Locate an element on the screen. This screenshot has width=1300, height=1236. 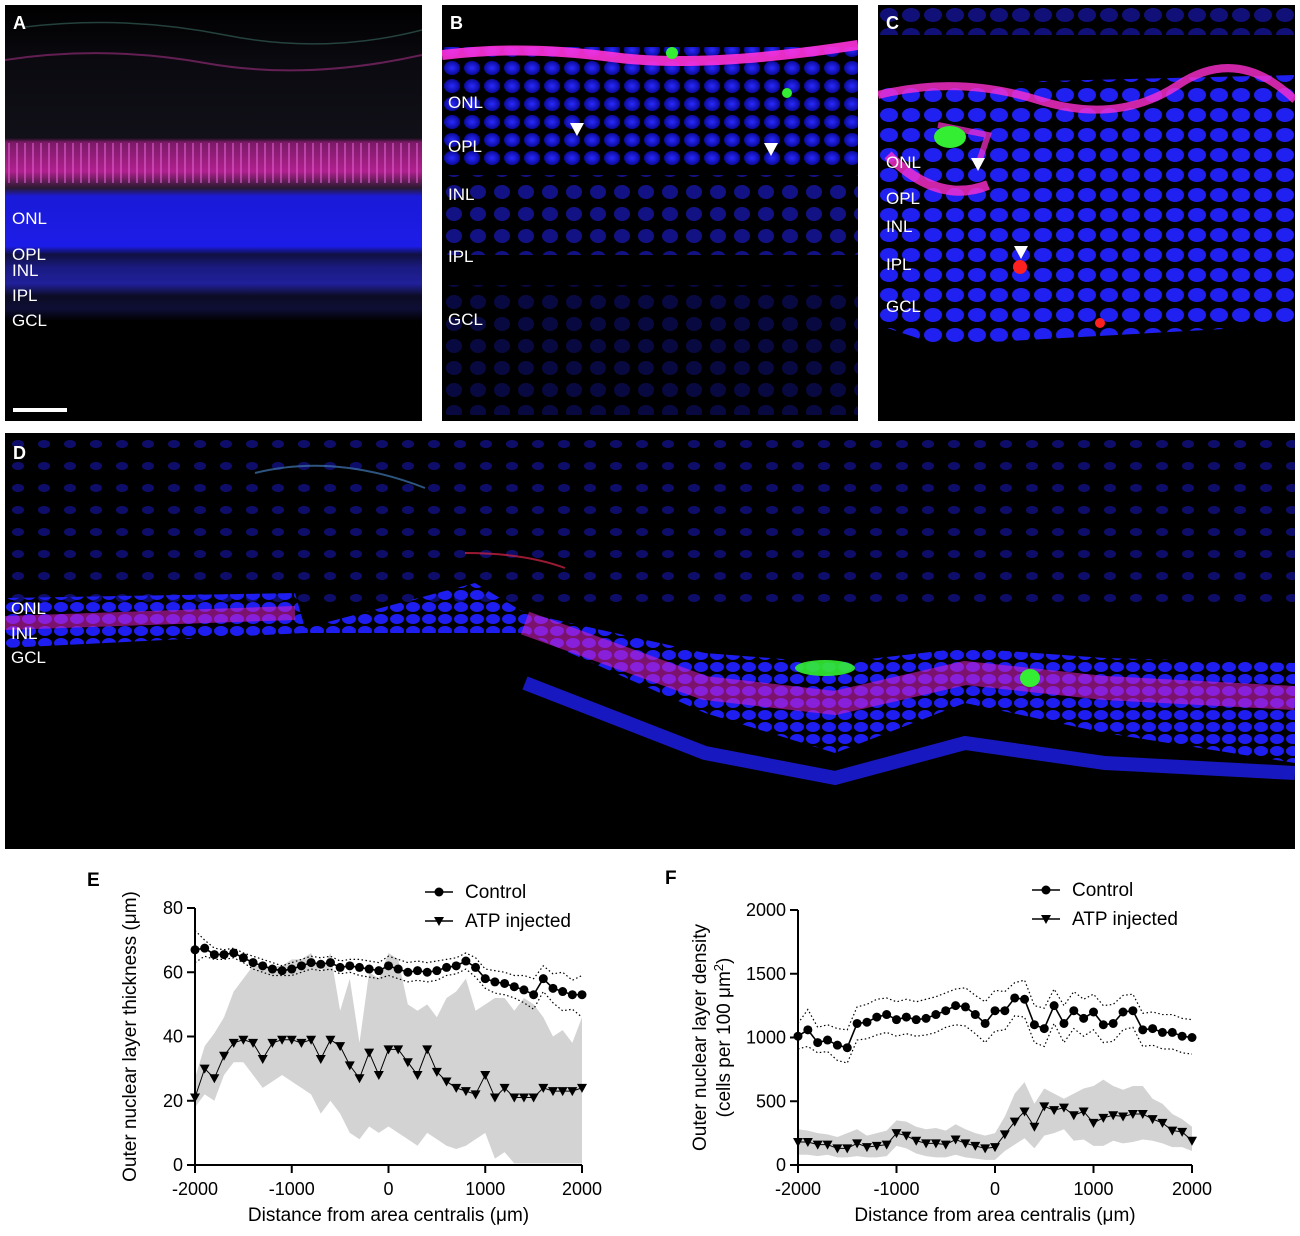
panel-a-image is located at coordinates (213, 213).